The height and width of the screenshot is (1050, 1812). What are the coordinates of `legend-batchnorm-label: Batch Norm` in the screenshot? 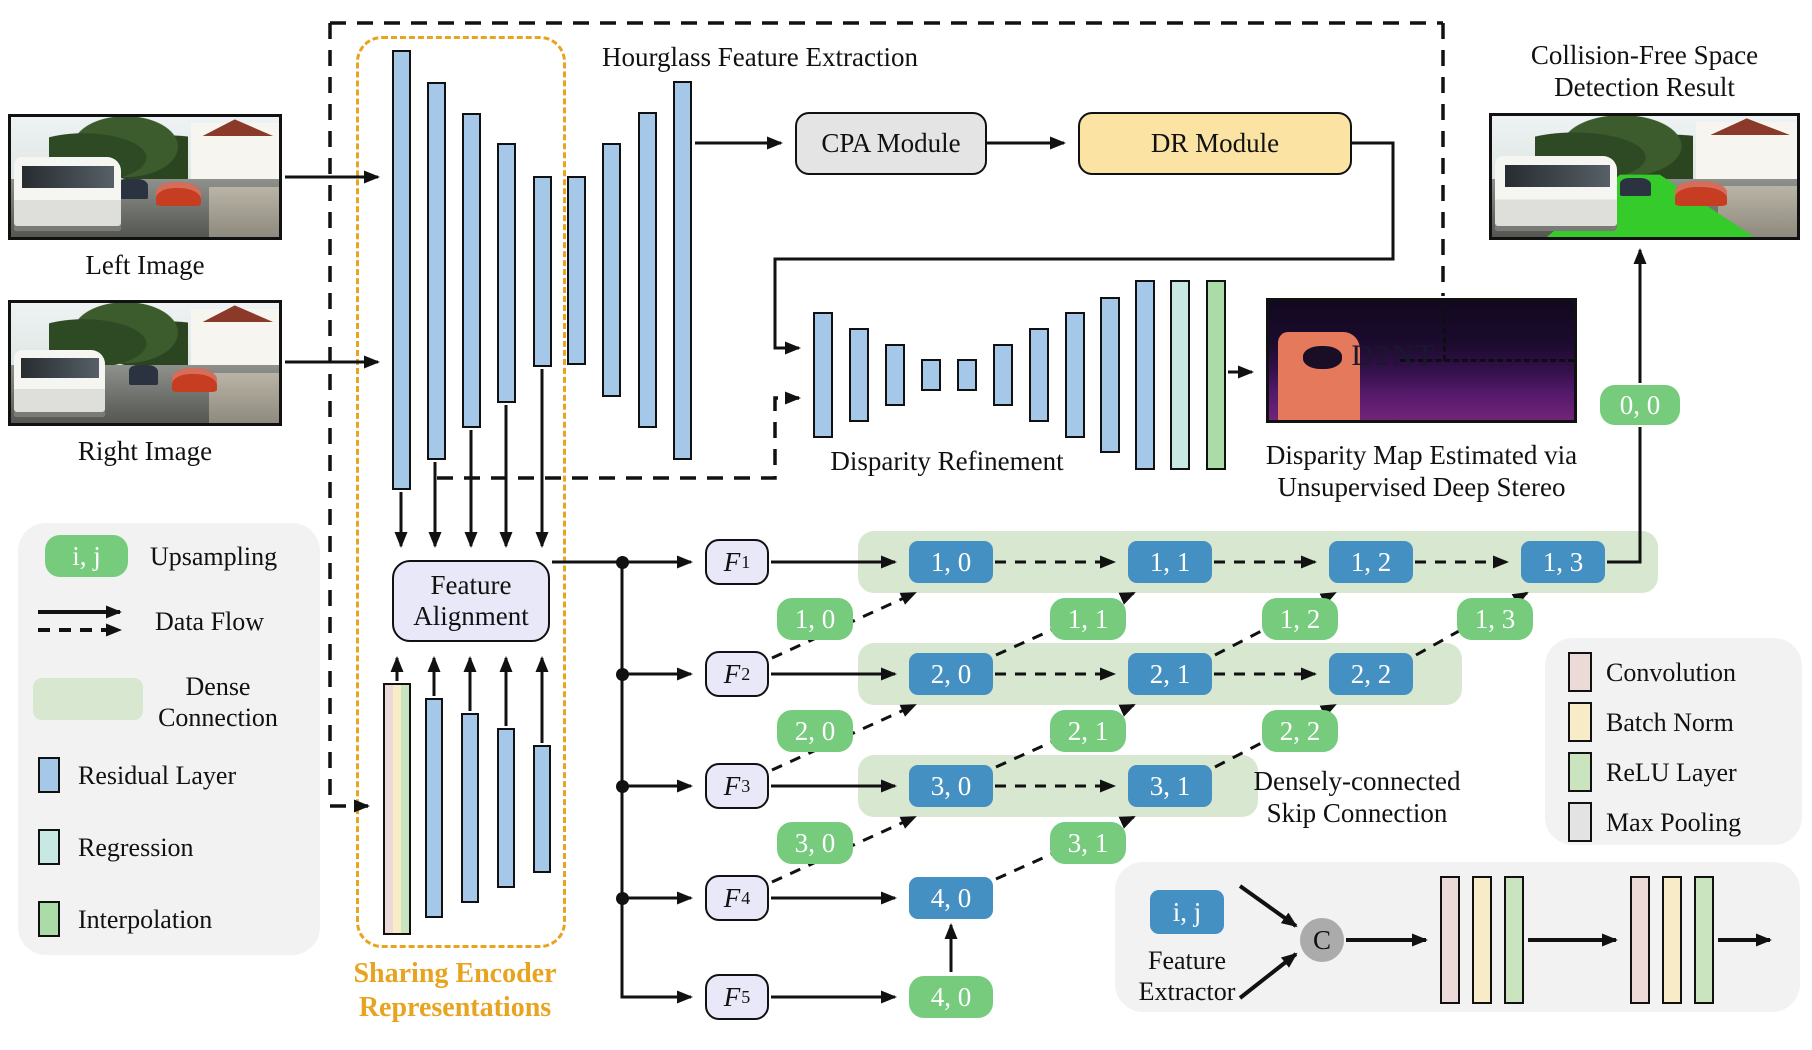 It's located at (1670, 722).